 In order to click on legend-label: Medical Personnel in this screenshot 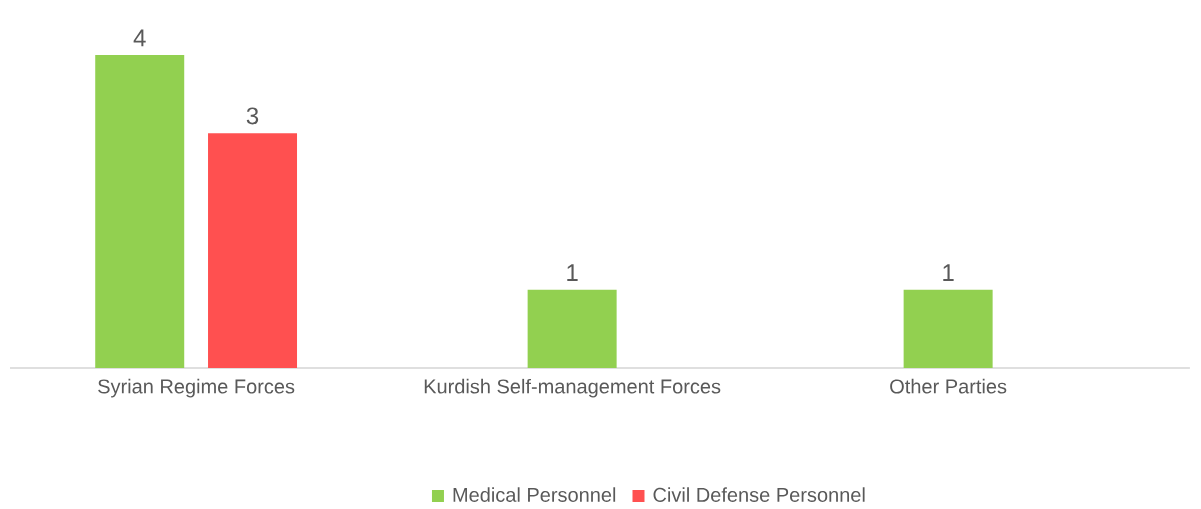, I will do `click(534, 494)`.